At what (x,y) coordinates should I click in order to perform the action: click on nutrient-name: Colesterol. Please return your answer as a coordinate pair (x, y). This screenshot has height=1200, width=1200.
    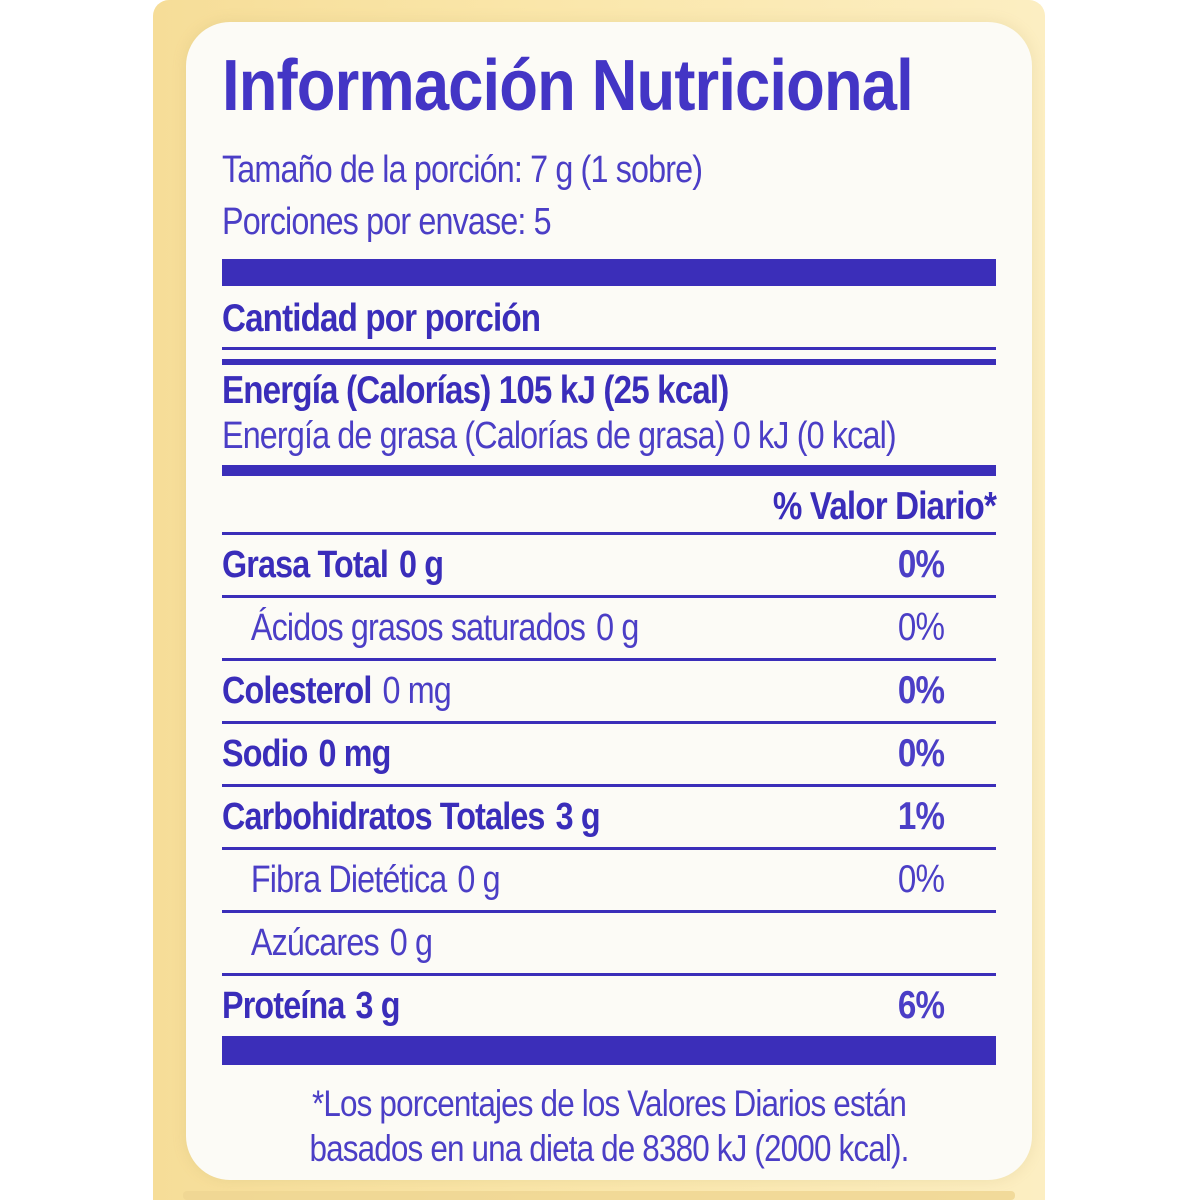
    Looking at the image, I should click on (297, 690).